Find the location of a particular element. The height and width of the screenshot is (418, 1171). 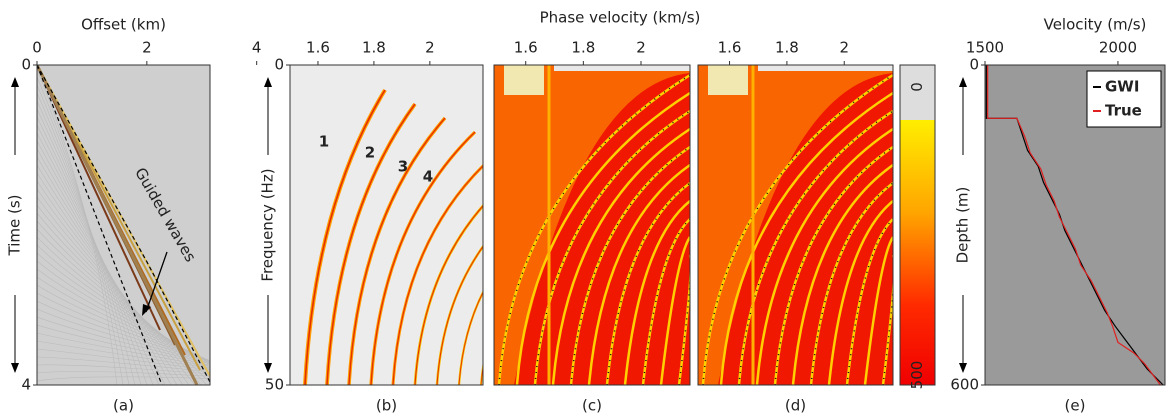

arrow is located at coordinates (156, 282).